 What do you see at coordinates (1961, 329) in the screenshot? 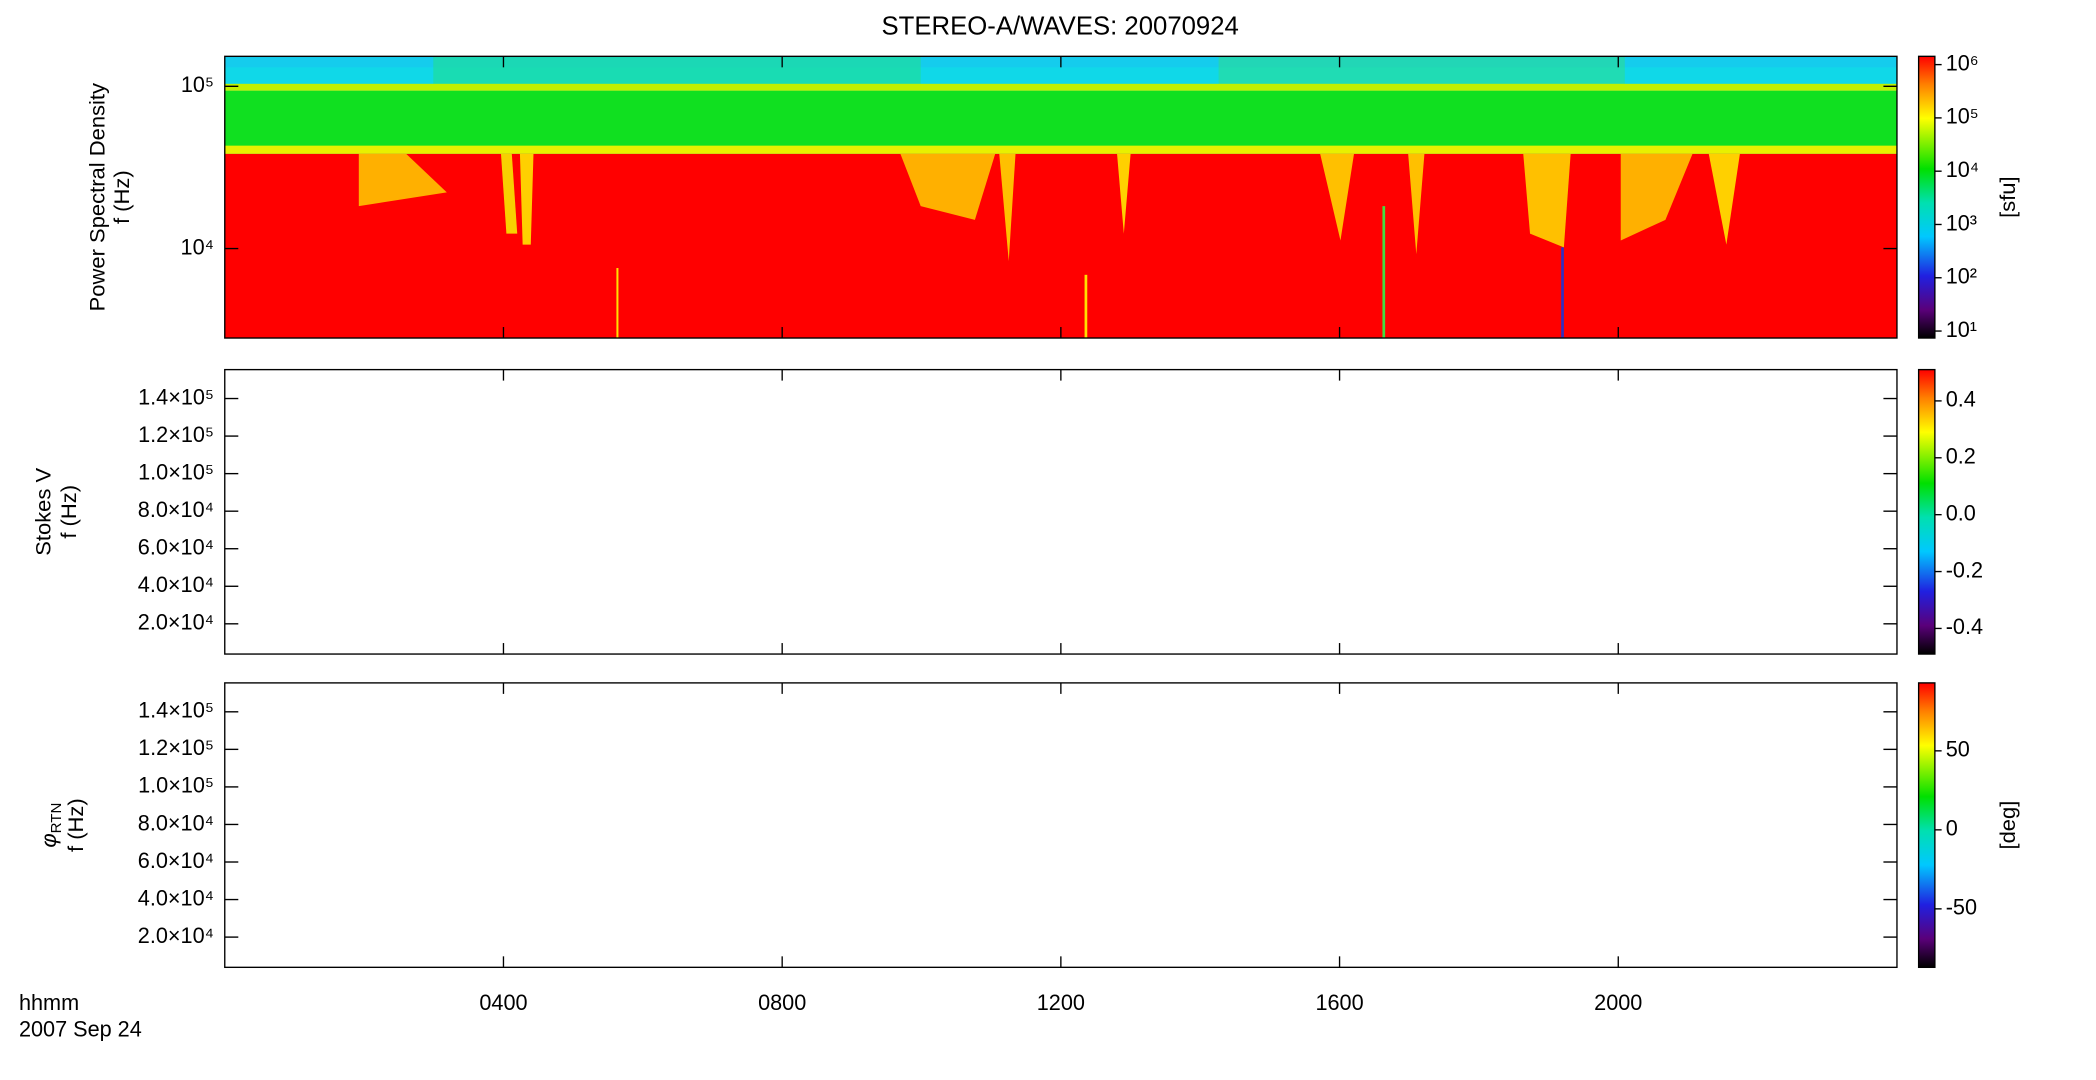
I see `colorbar-tick-label: 10¹` at bounding box center [1961, 329].